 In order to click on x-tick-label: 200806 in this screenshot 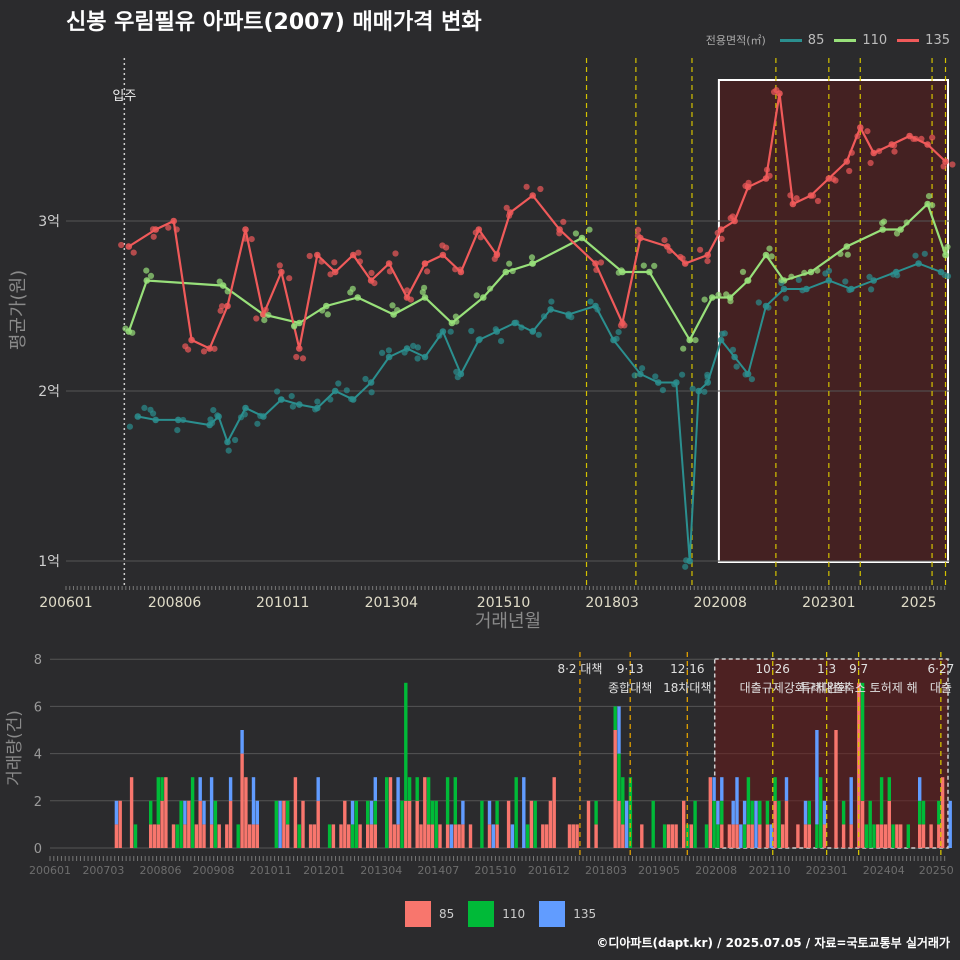, I will do `click(175, 603)`.